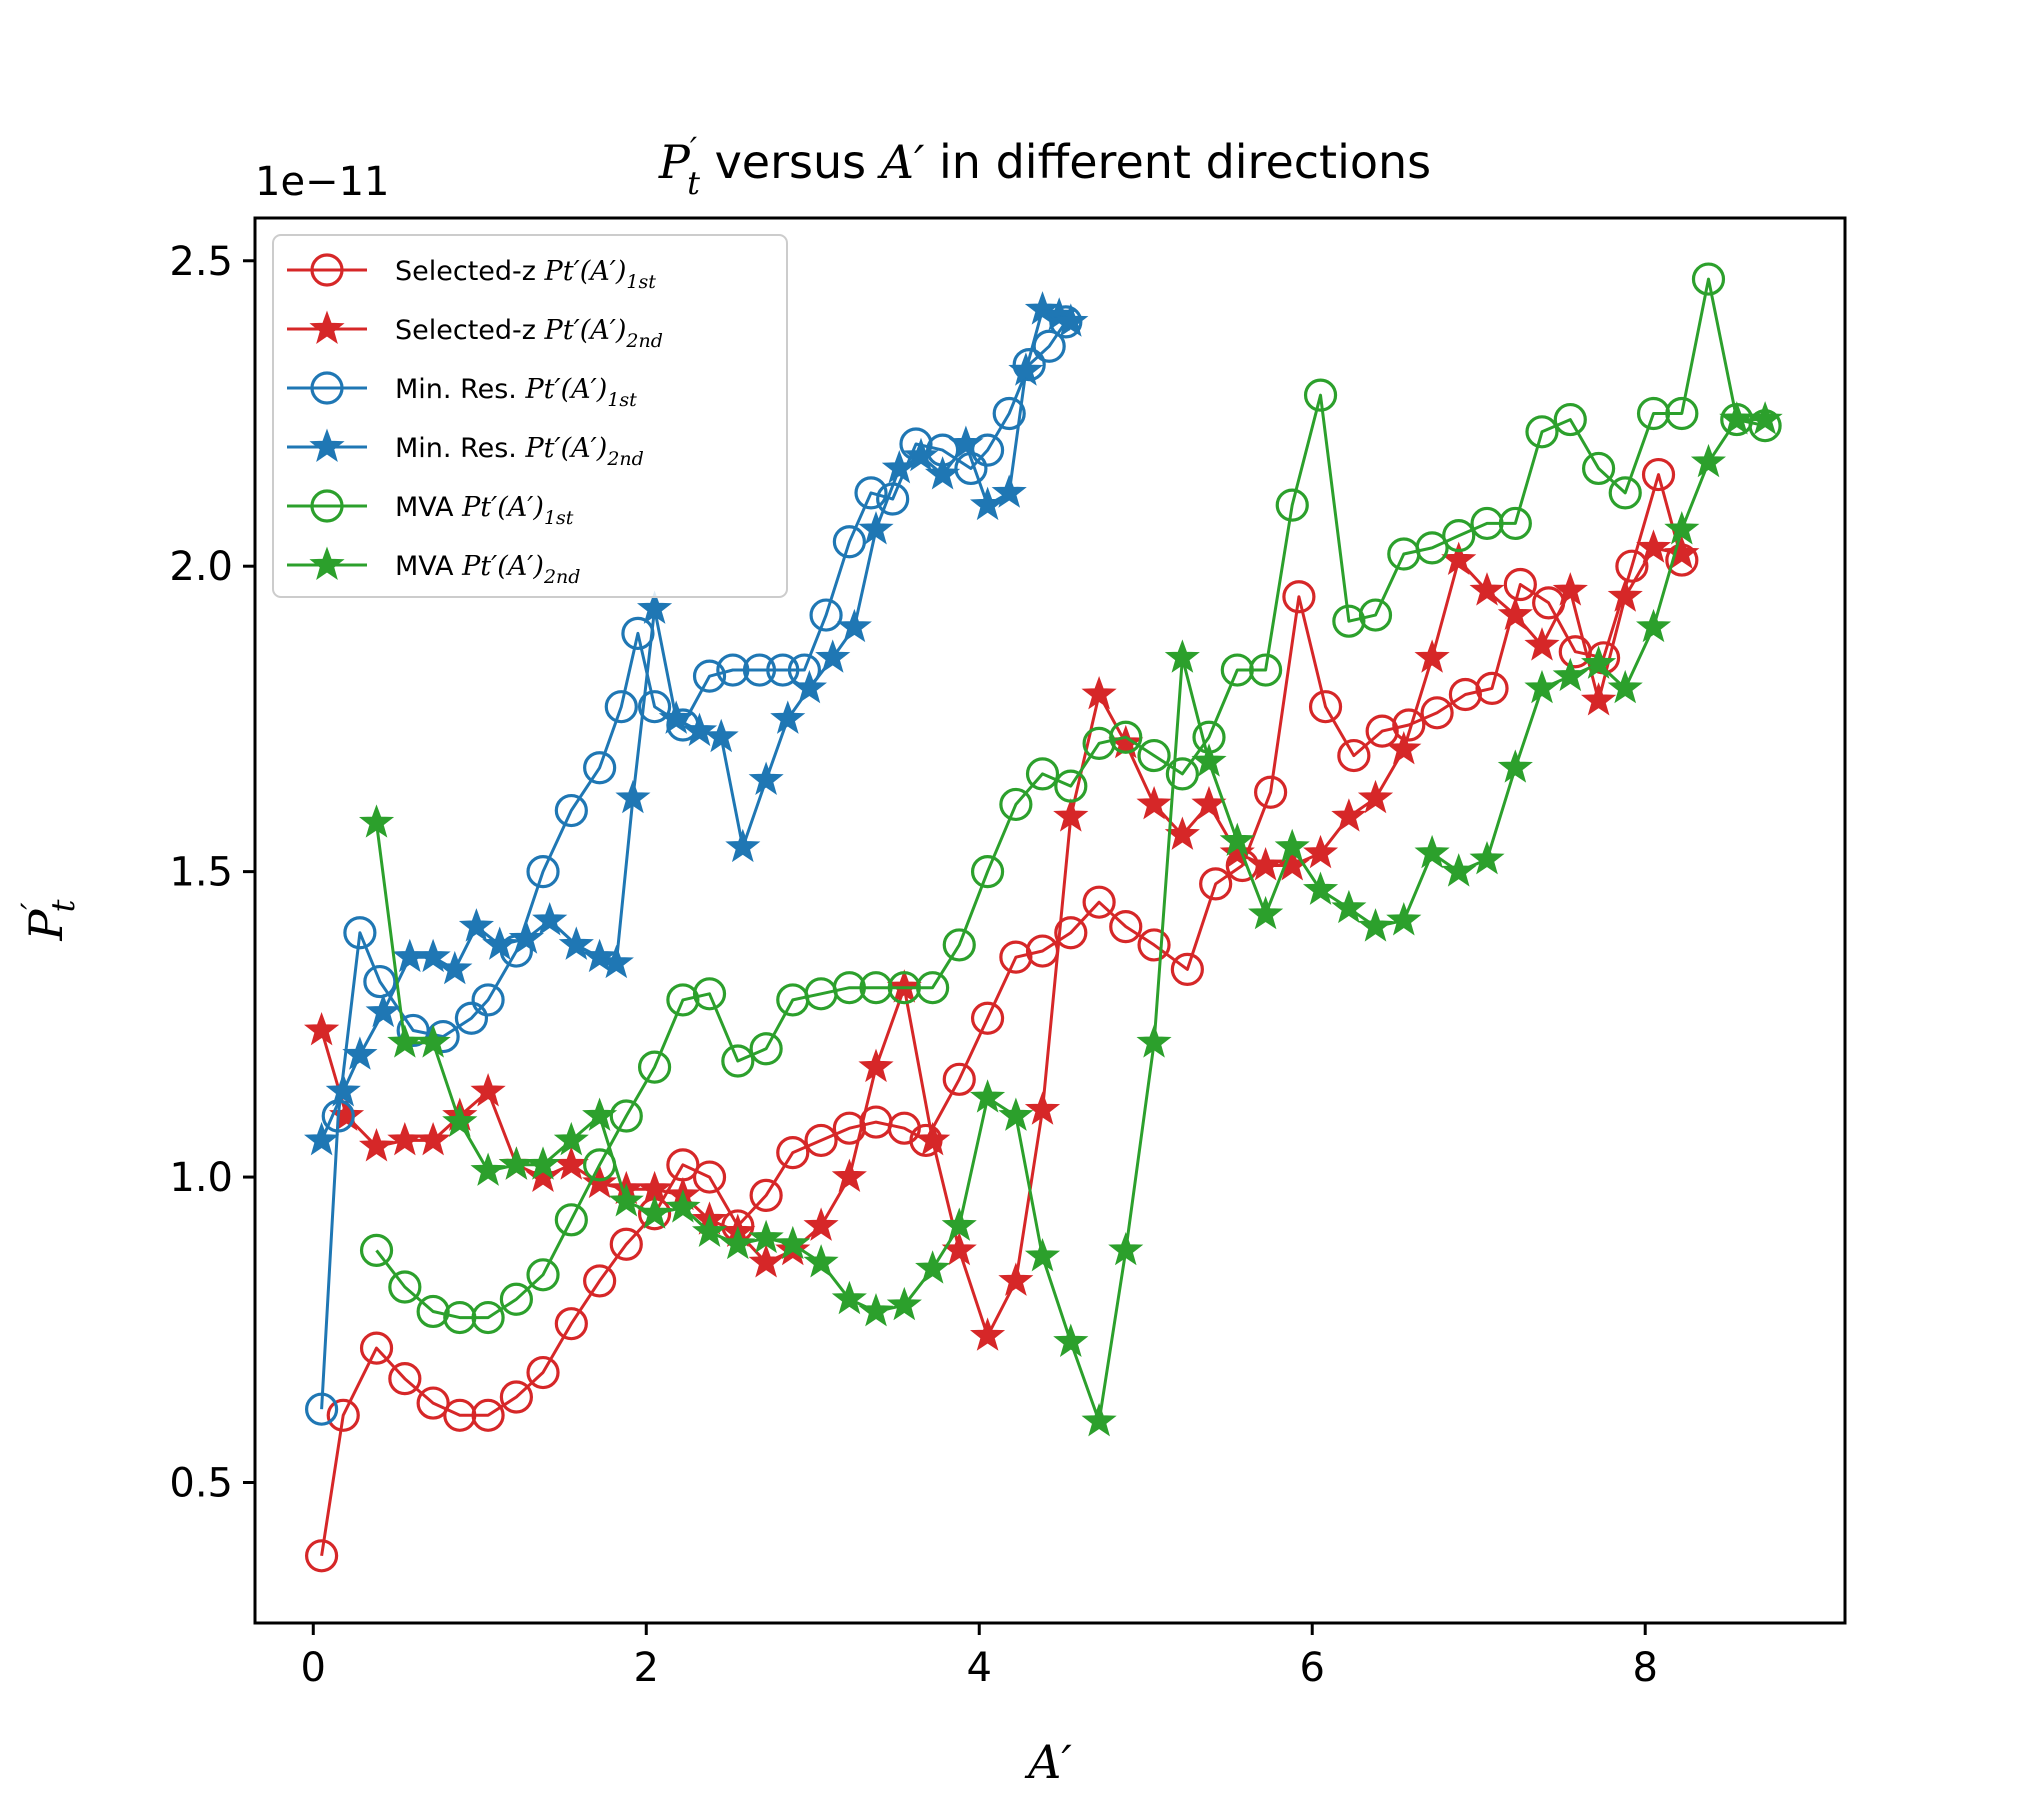  What do you see at coordinates (487, 569) in the screenshot?
I see `legend-label: MVA Pt′(A′)2nd` at bounding box center [487, 569].